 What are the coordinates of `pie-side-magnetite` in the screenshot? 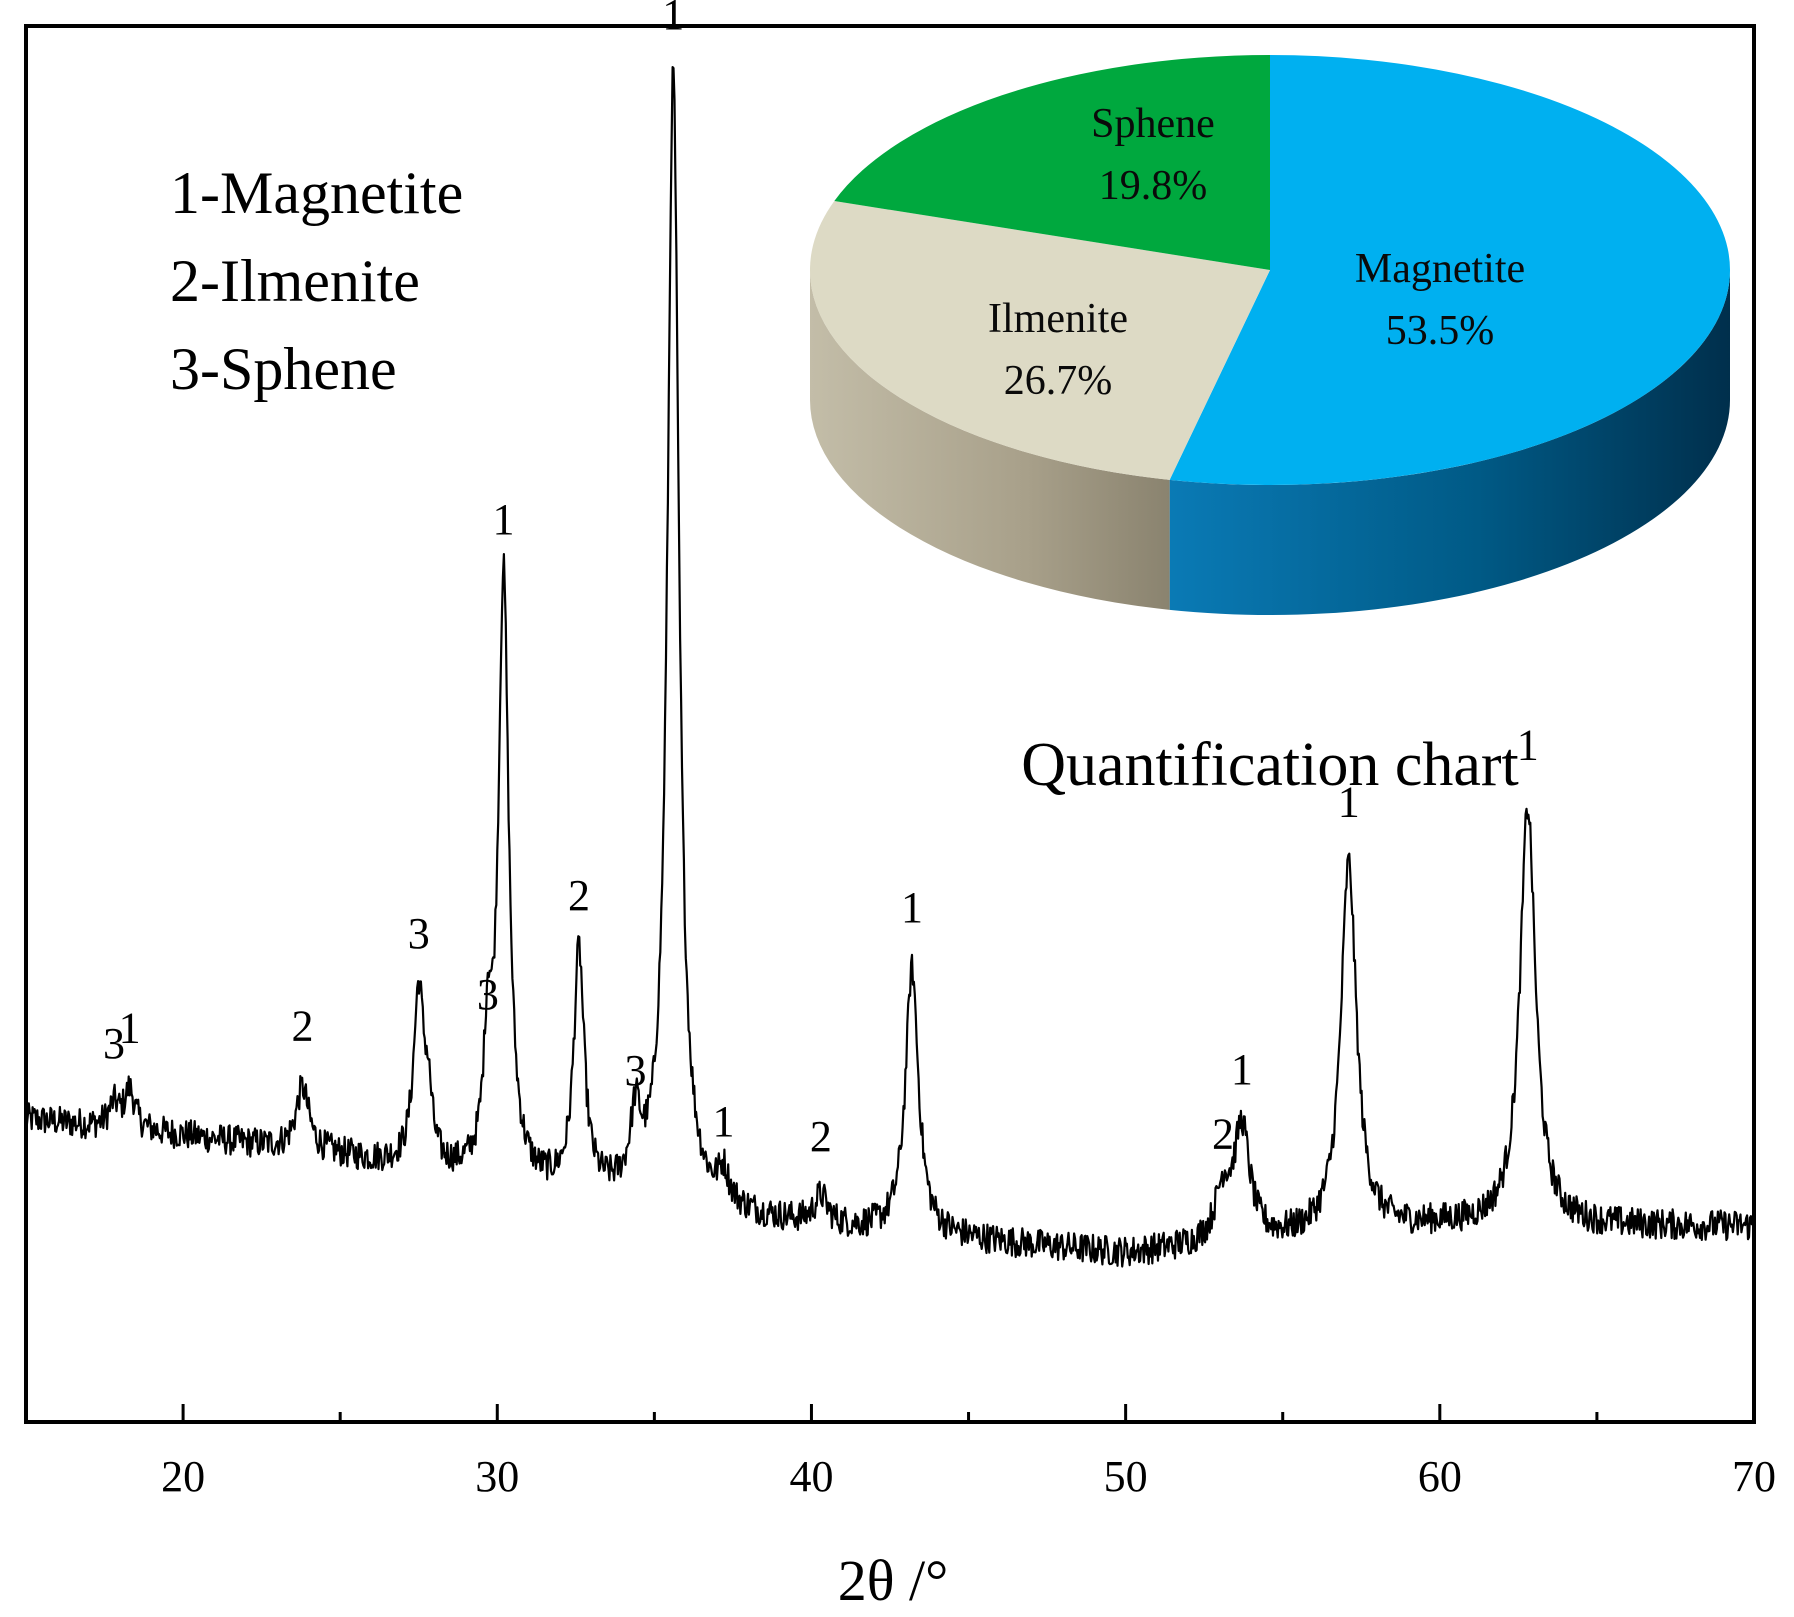 It's located at (1449, 442).